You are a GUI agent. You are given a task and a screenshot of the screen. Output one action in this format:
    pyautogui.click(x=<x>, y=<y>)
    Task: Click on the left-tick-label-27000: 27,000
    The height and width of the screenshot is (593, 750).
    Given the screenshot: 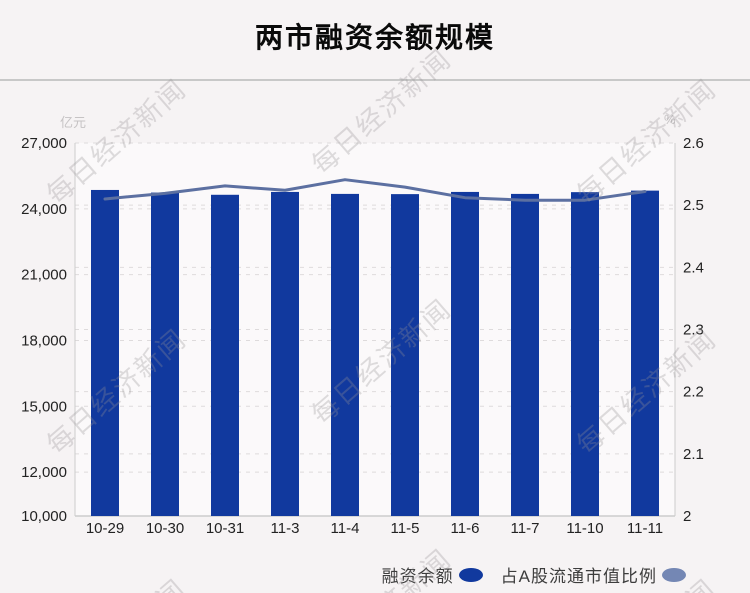 What is the action you would take?
    pyautogui.click(x=44, y=143)
    